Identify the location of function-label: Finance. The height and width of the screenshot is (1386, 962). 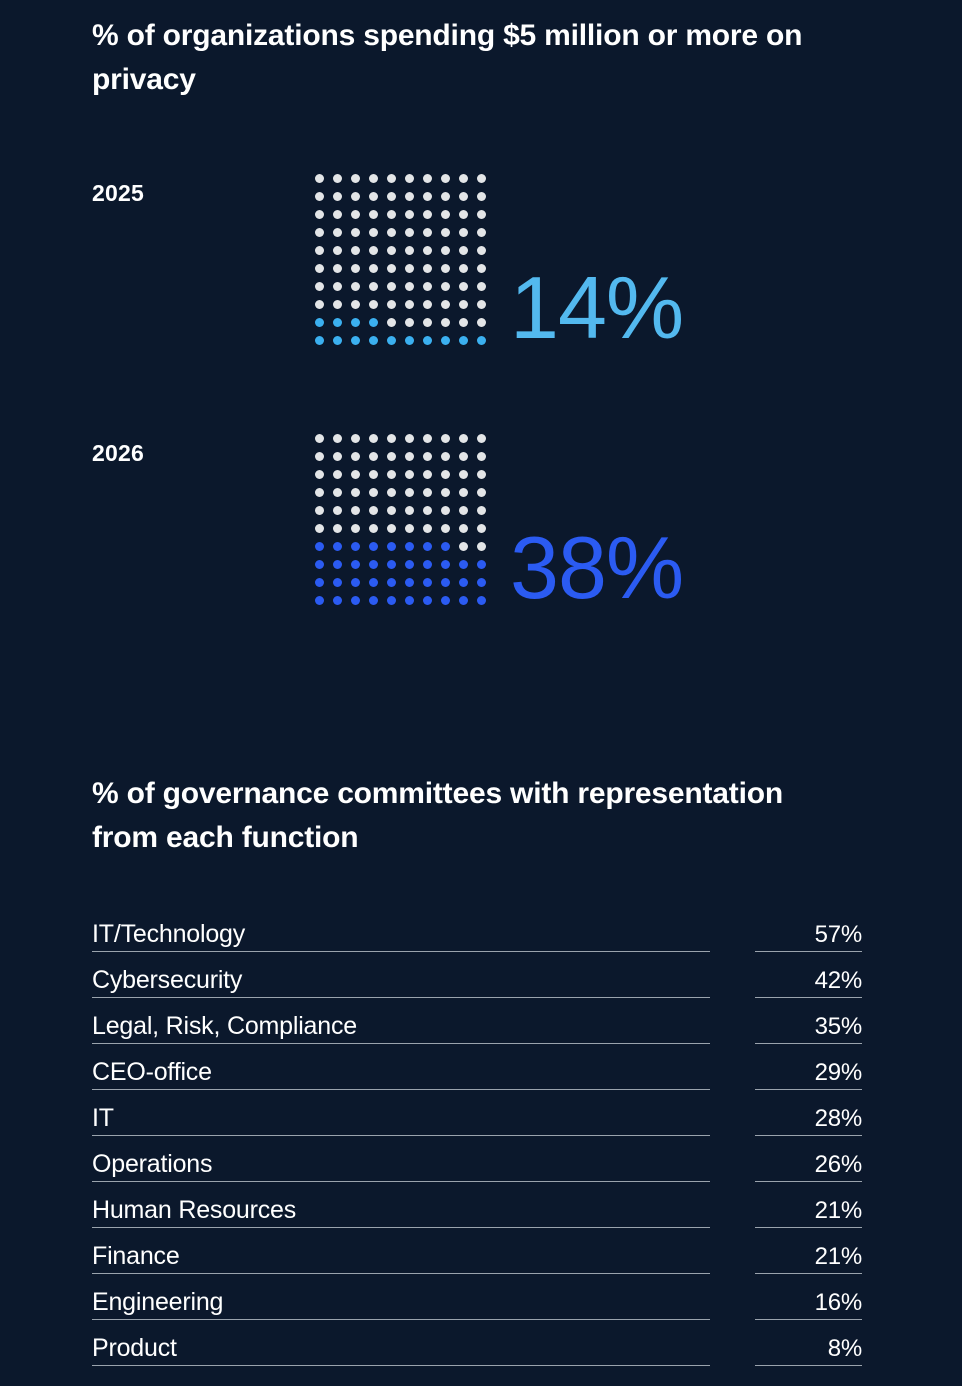
(136, 1256).